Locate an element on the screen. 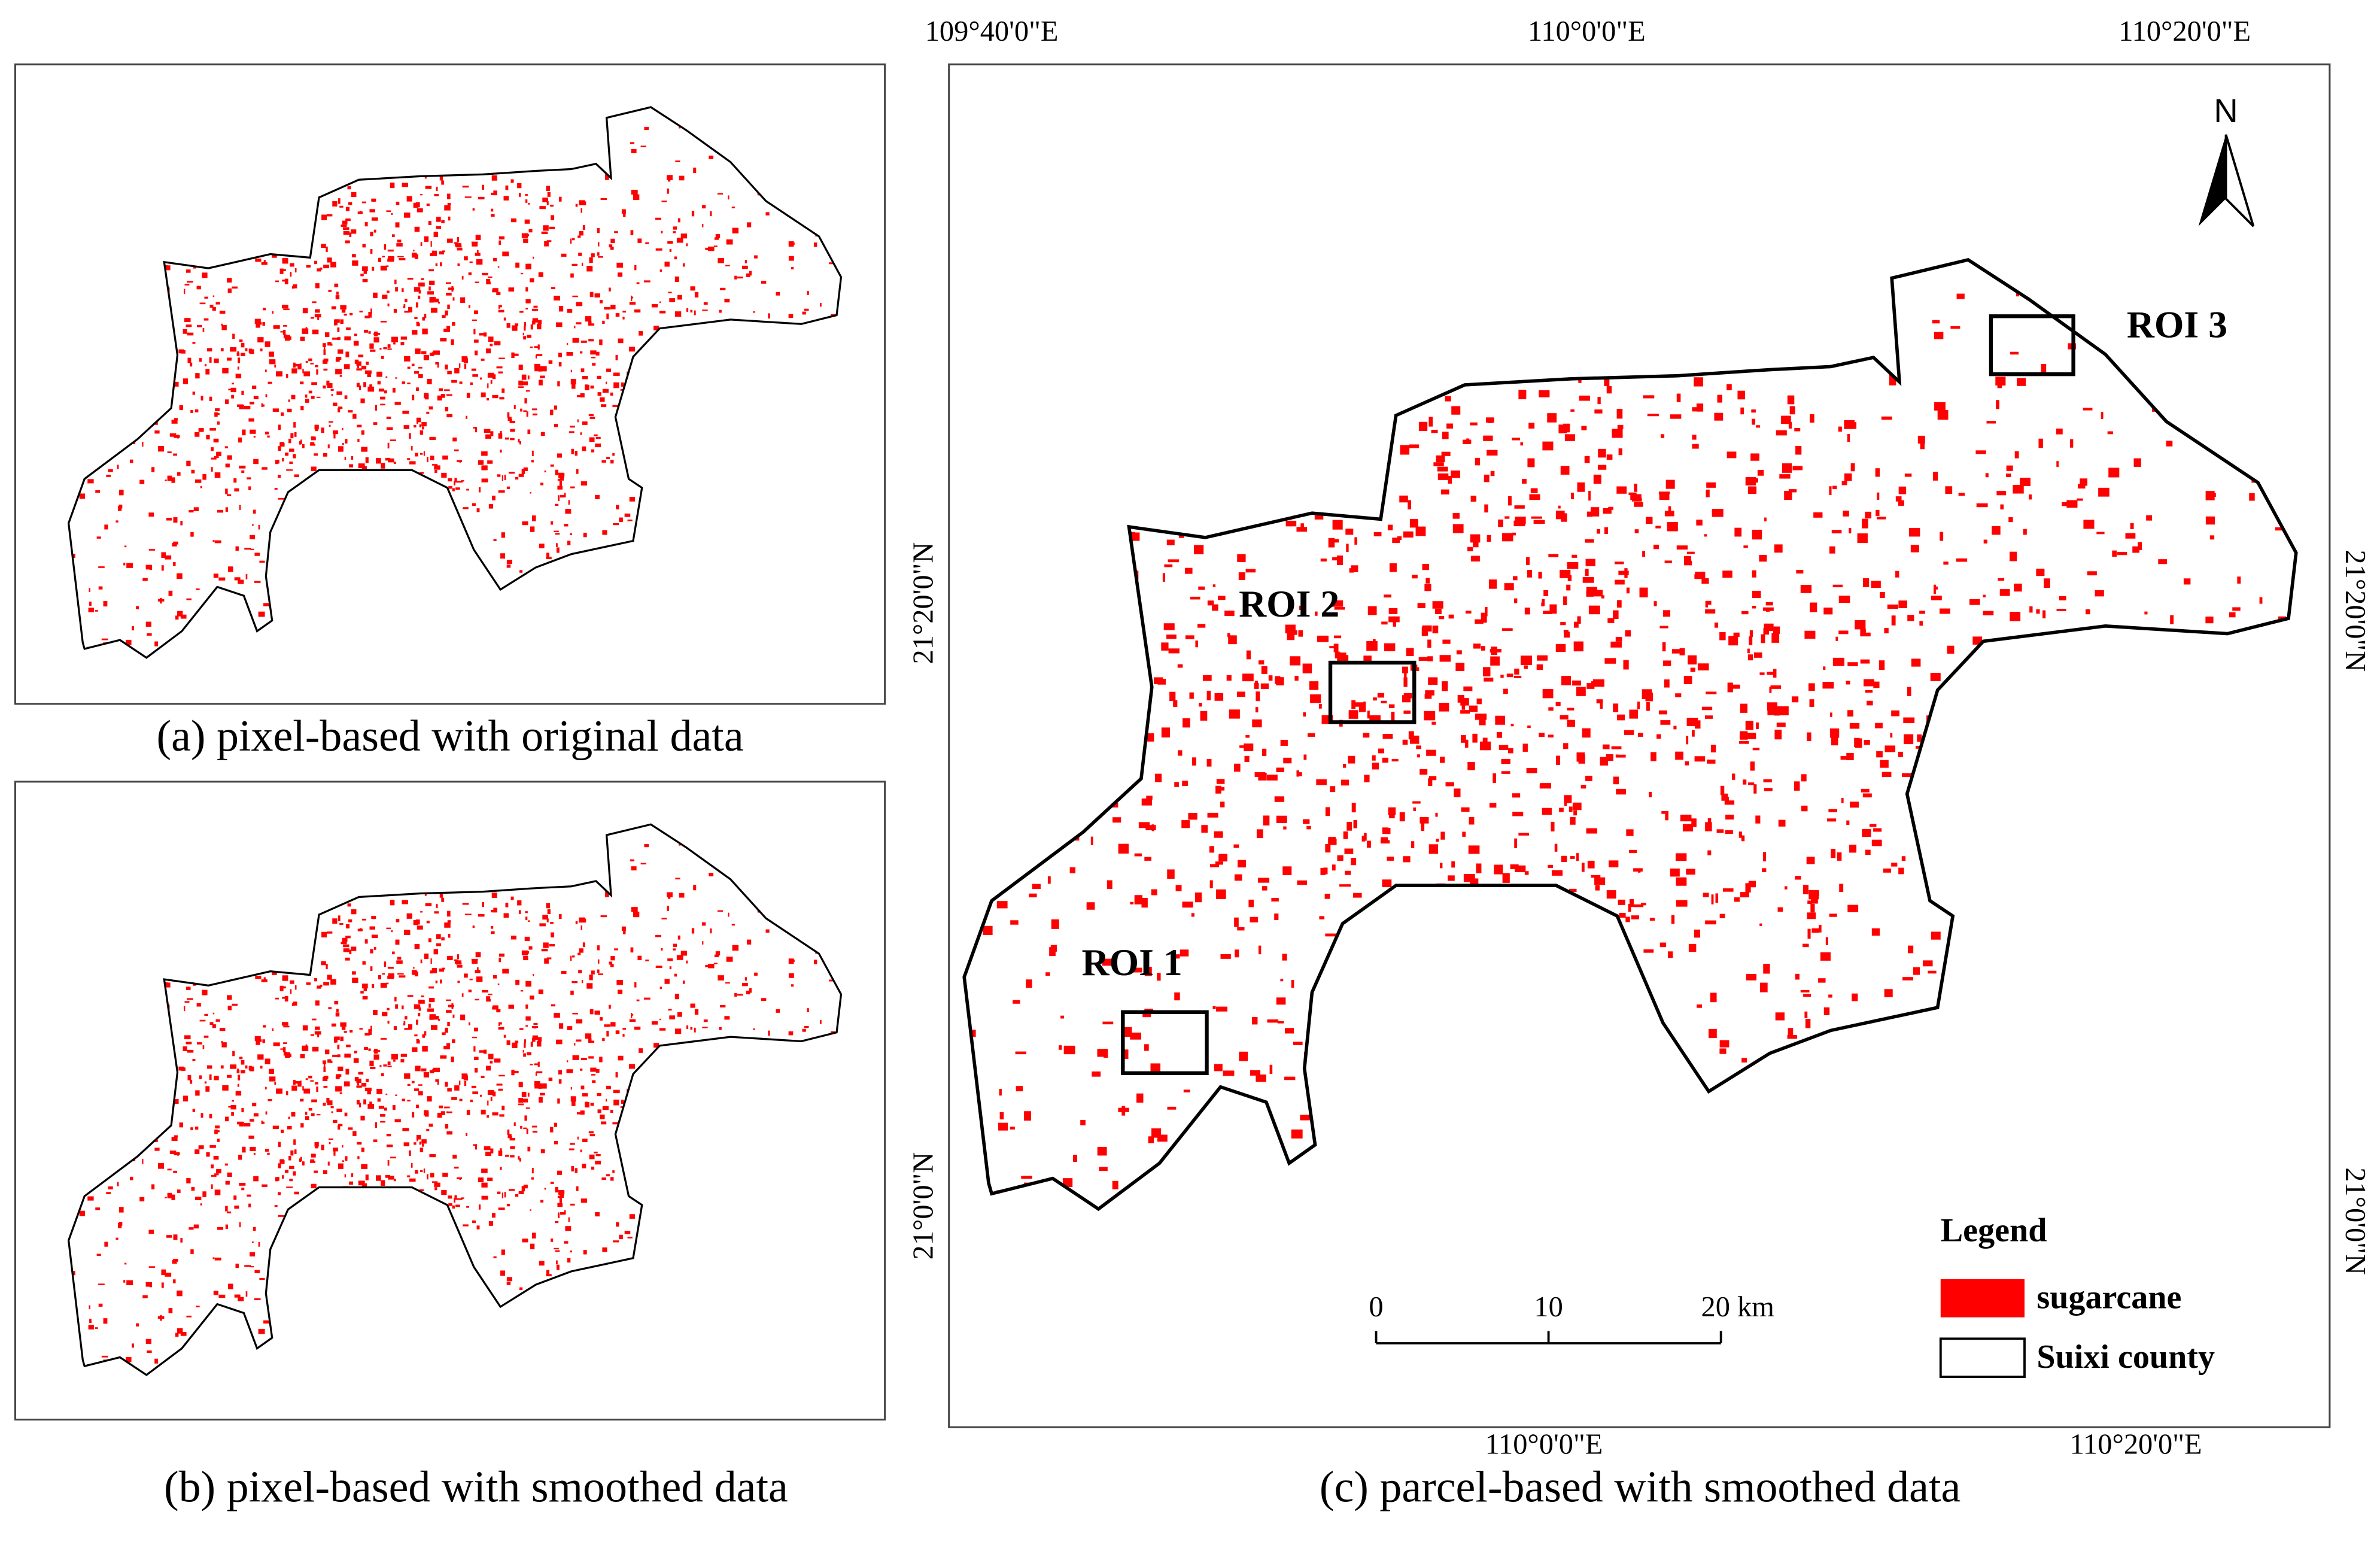  roi-label: ROI 3 is located at coordinates (2177, 324).